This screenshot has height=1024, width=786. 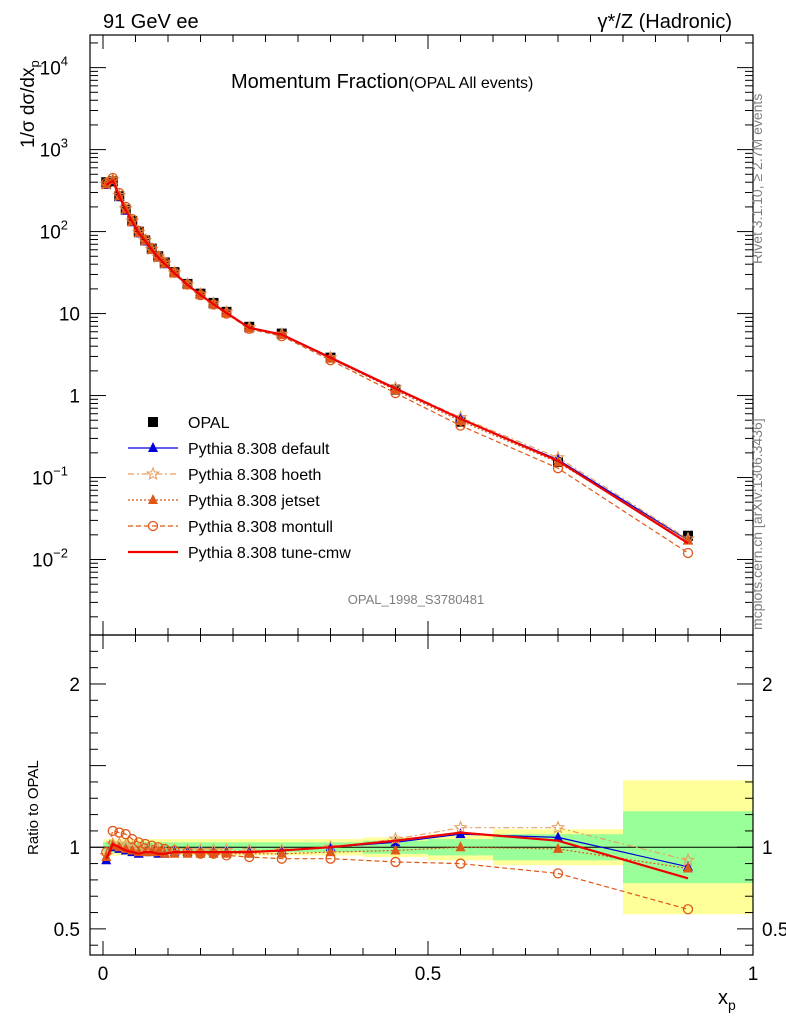 What do you see at coordinates (69, 315) in the screenshot?
I see `y-tick-label-main: 10` at bounding box center [69, 315].